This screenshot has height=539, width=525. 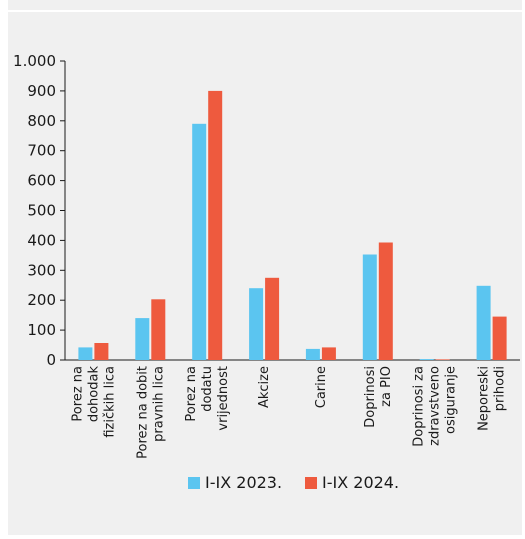 I want to click on legend-label: I-IX 2023., so click(x=243, y=482).